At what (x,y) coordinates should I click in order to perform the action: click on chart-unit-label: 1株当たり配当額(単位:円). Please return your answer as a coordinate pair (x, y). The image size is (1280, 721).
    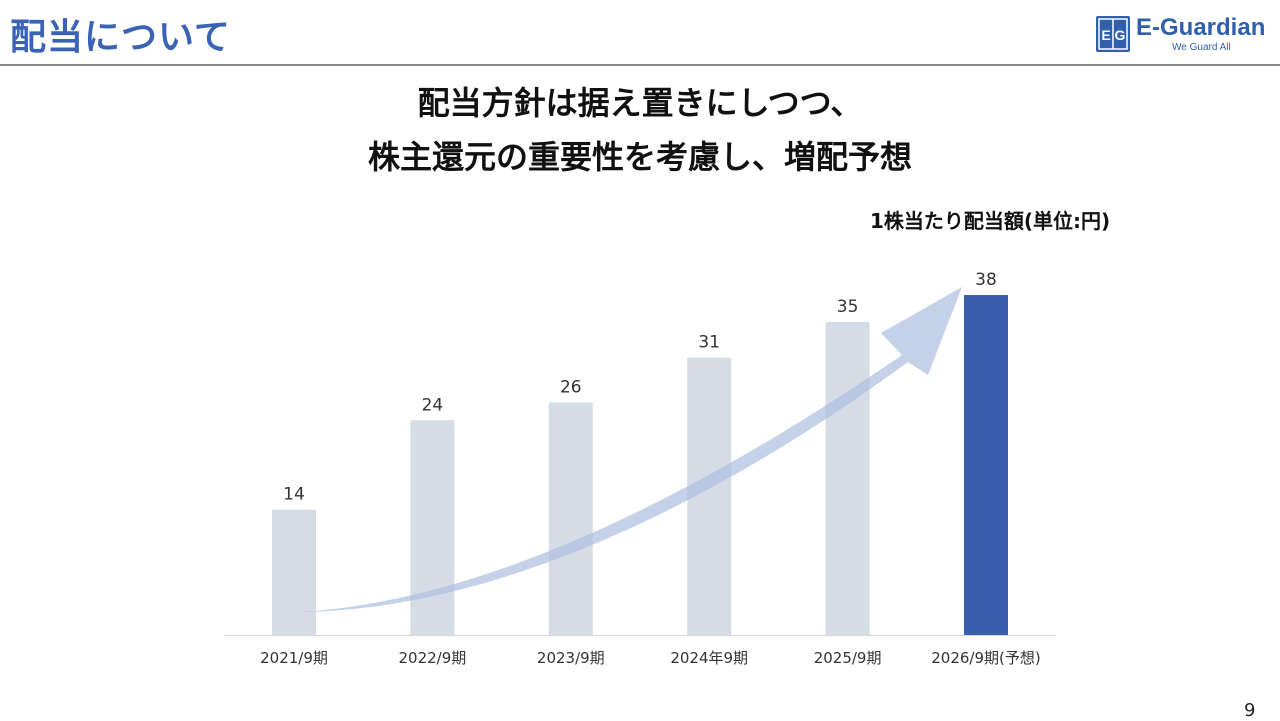
    Looking at the image, I should click on (990, 221).